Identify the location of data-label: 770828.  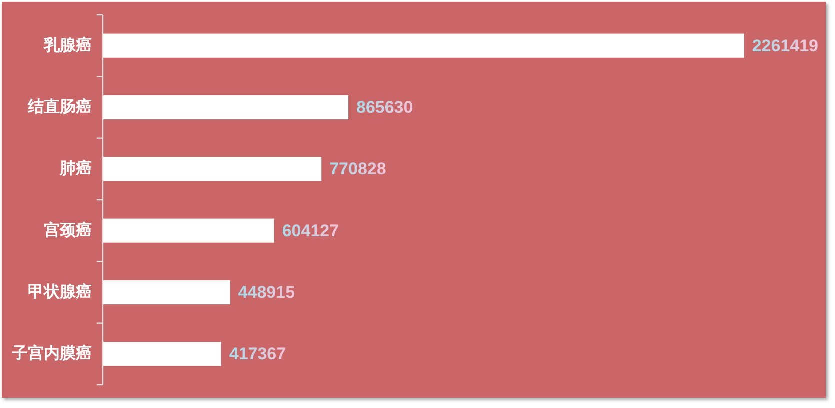
(358, 169).